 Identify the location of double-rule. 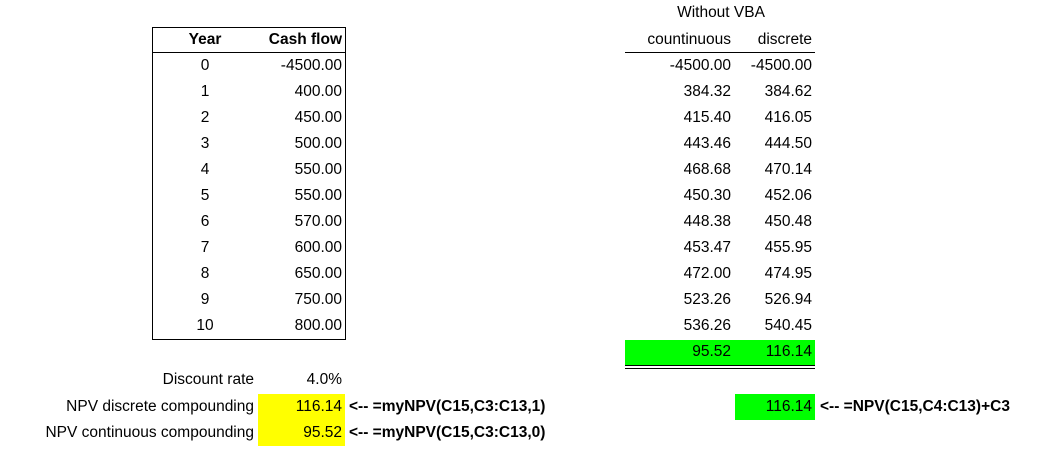
(720, 367).